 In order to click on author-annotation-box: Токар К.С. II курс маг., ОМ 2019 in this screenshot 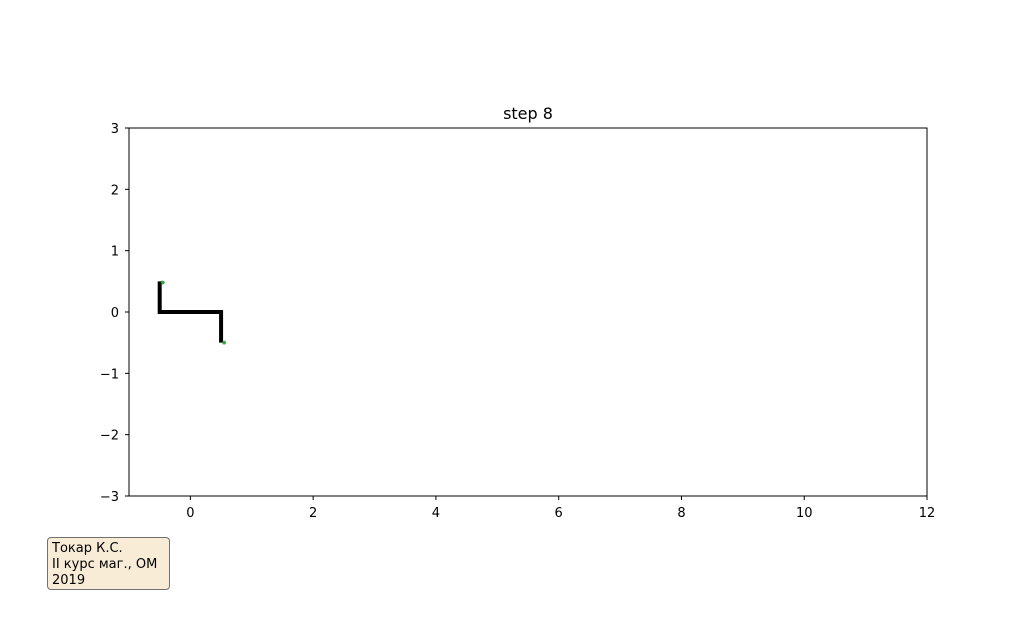, I will do `click(108, 563)`.